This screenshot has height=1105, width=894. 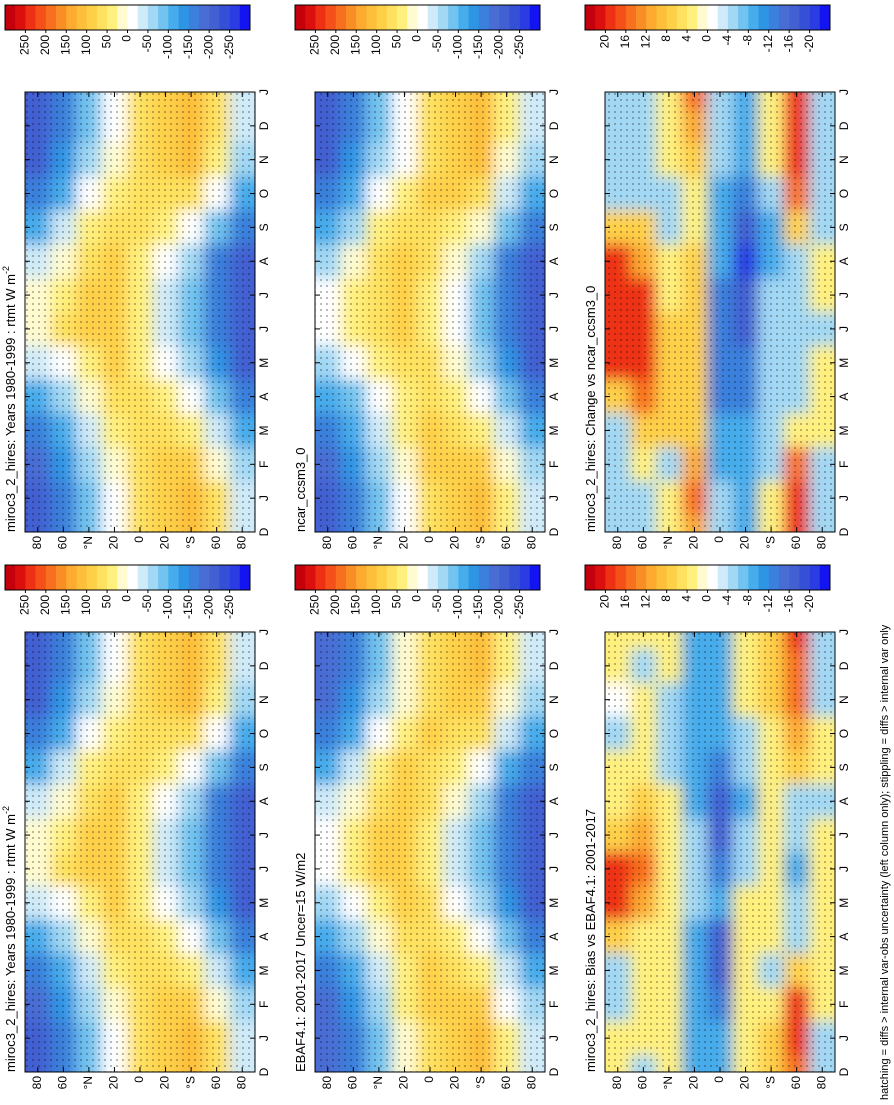 What do you see at coordinates (208, 47) in the screenshot?
I see `colorbar-tick-label: -200` at bounding box center [208, 47].